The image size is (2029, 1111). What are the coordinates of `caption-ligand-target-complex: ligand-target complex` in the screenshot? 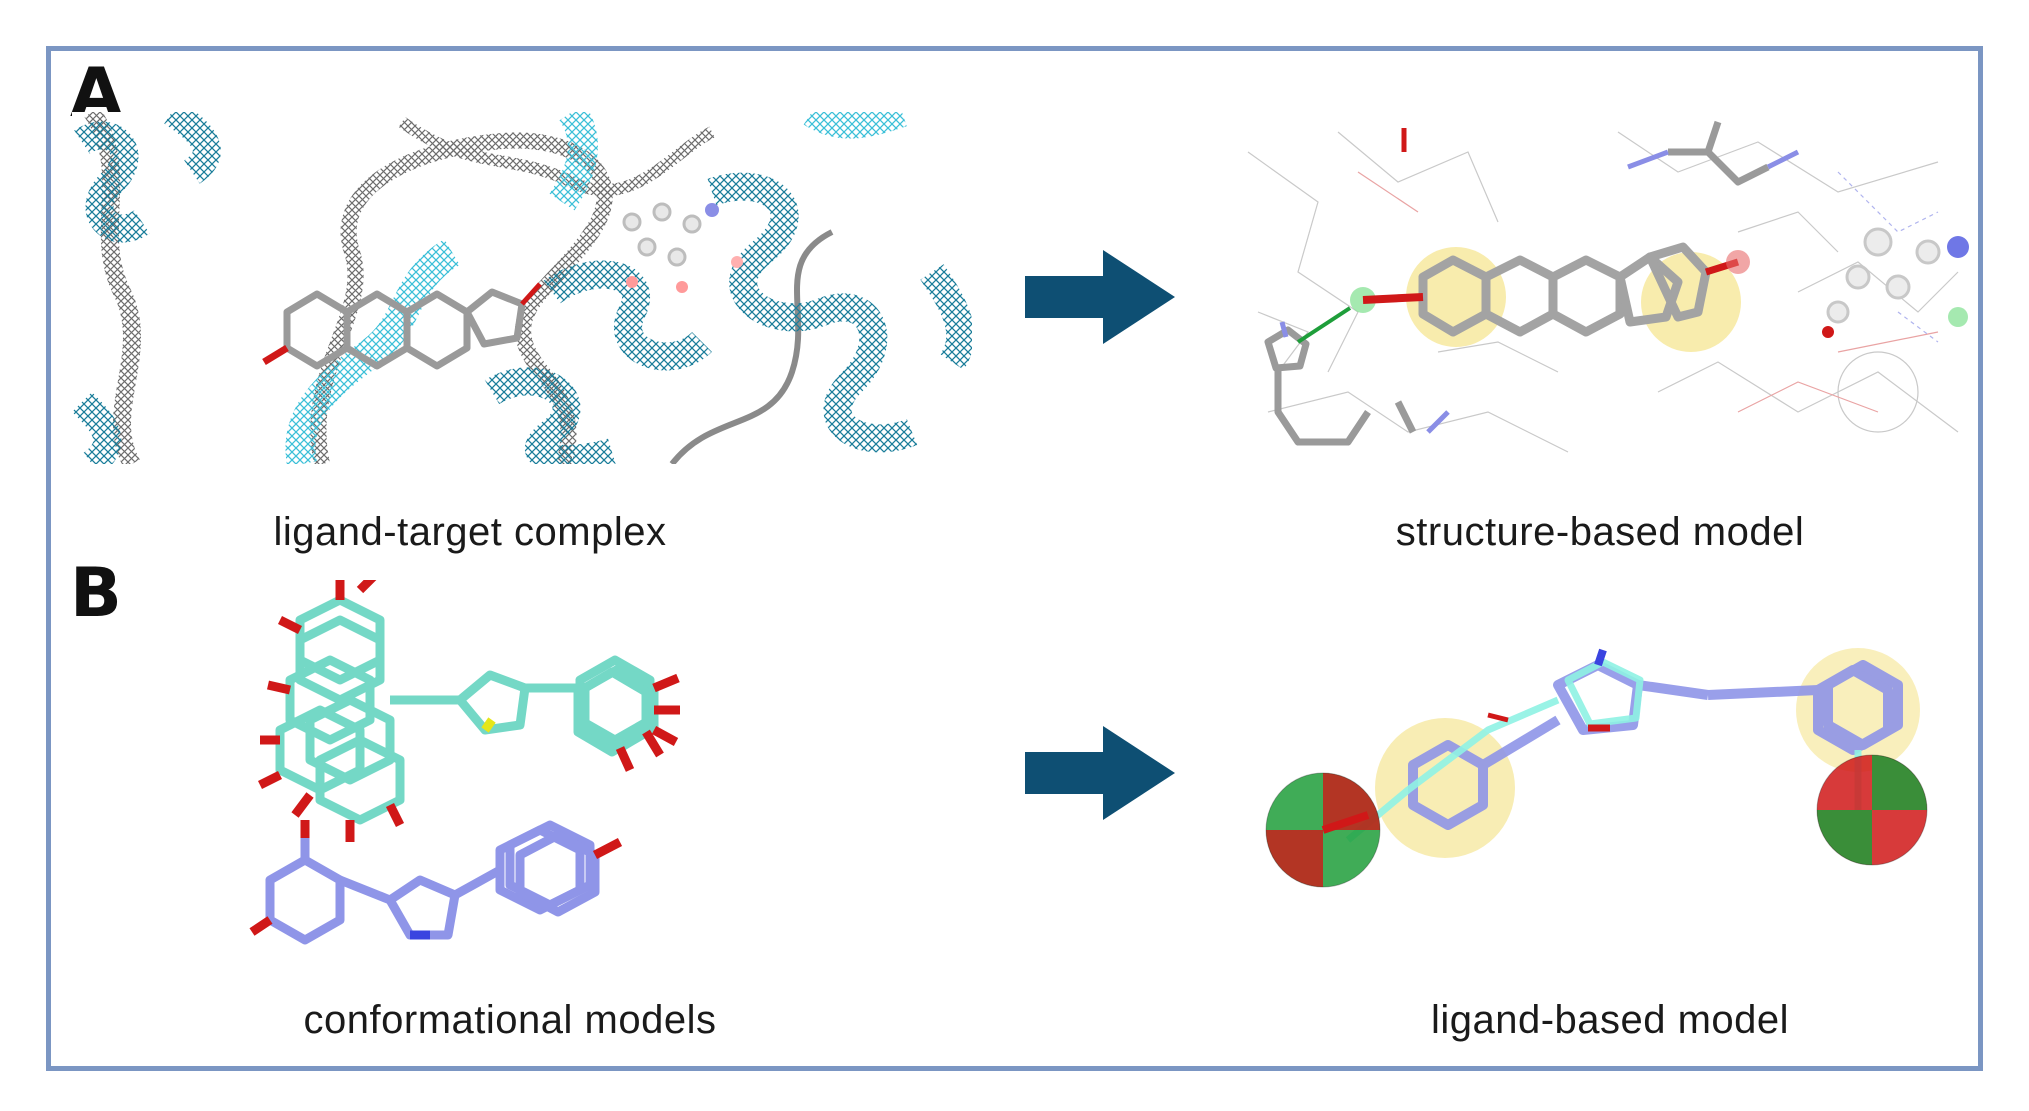 It's located at (470, 532).